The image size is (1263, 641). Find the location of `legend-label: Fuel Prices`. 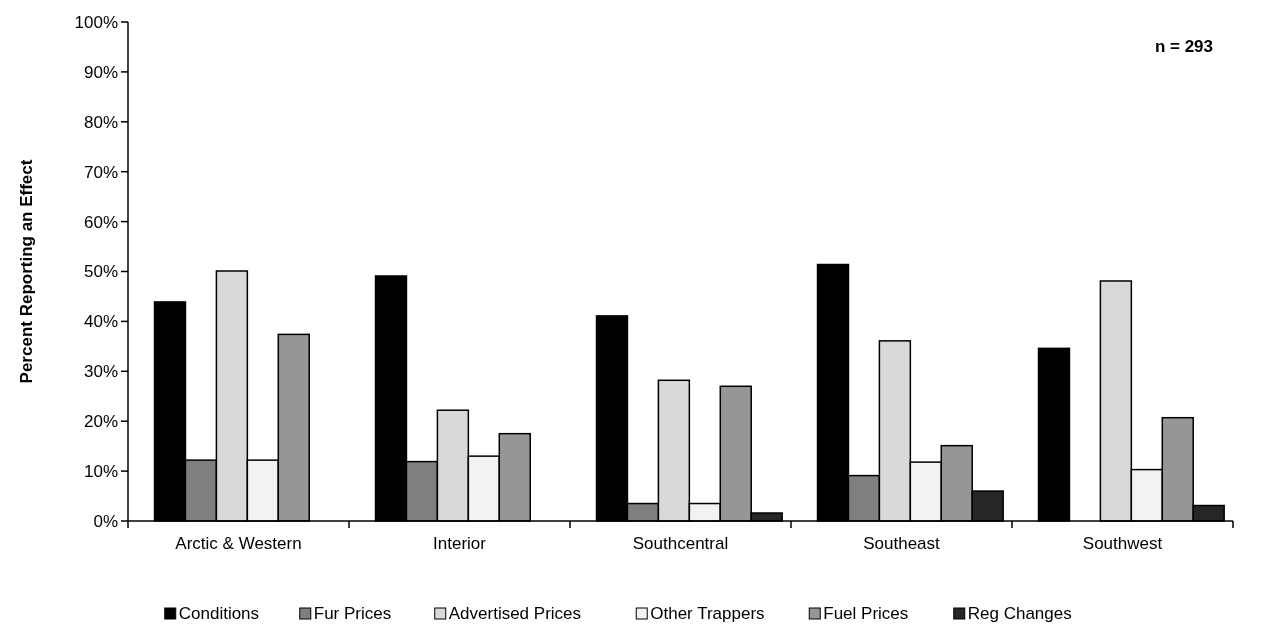

legend-label: Fuel Prices is located at coordinates (866, 613).